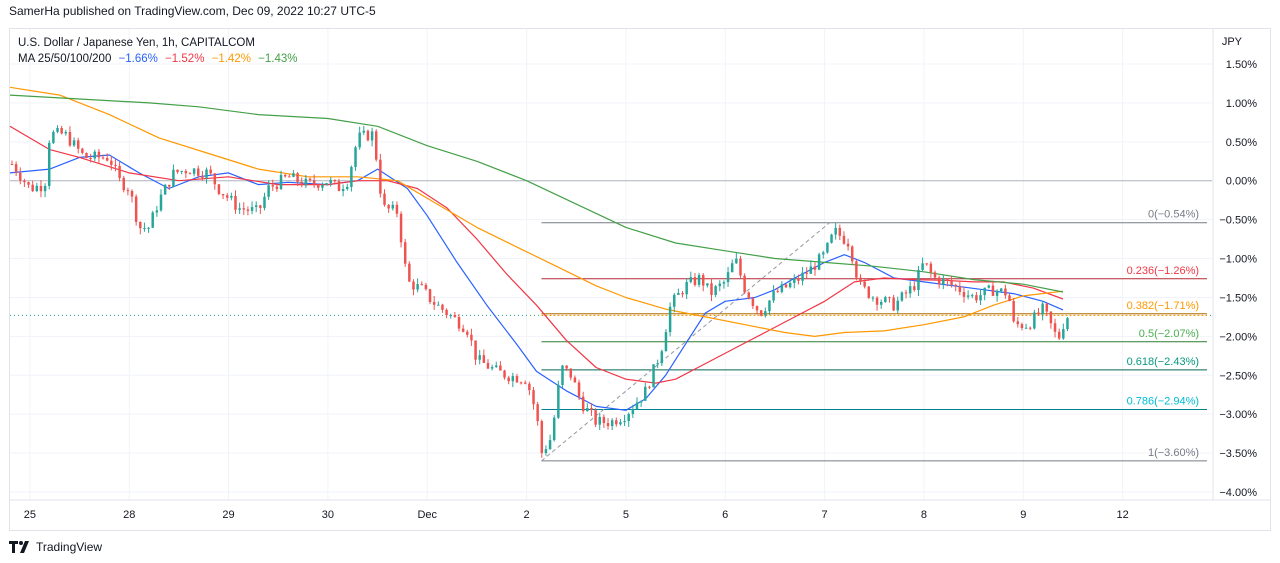 The height and width of the screenshot is (563, 1280). What do you see at coordinates (1238, 298) in the screenshot?
I see `y-tick-label: −1.50%` at bounding box center [1238, 298].